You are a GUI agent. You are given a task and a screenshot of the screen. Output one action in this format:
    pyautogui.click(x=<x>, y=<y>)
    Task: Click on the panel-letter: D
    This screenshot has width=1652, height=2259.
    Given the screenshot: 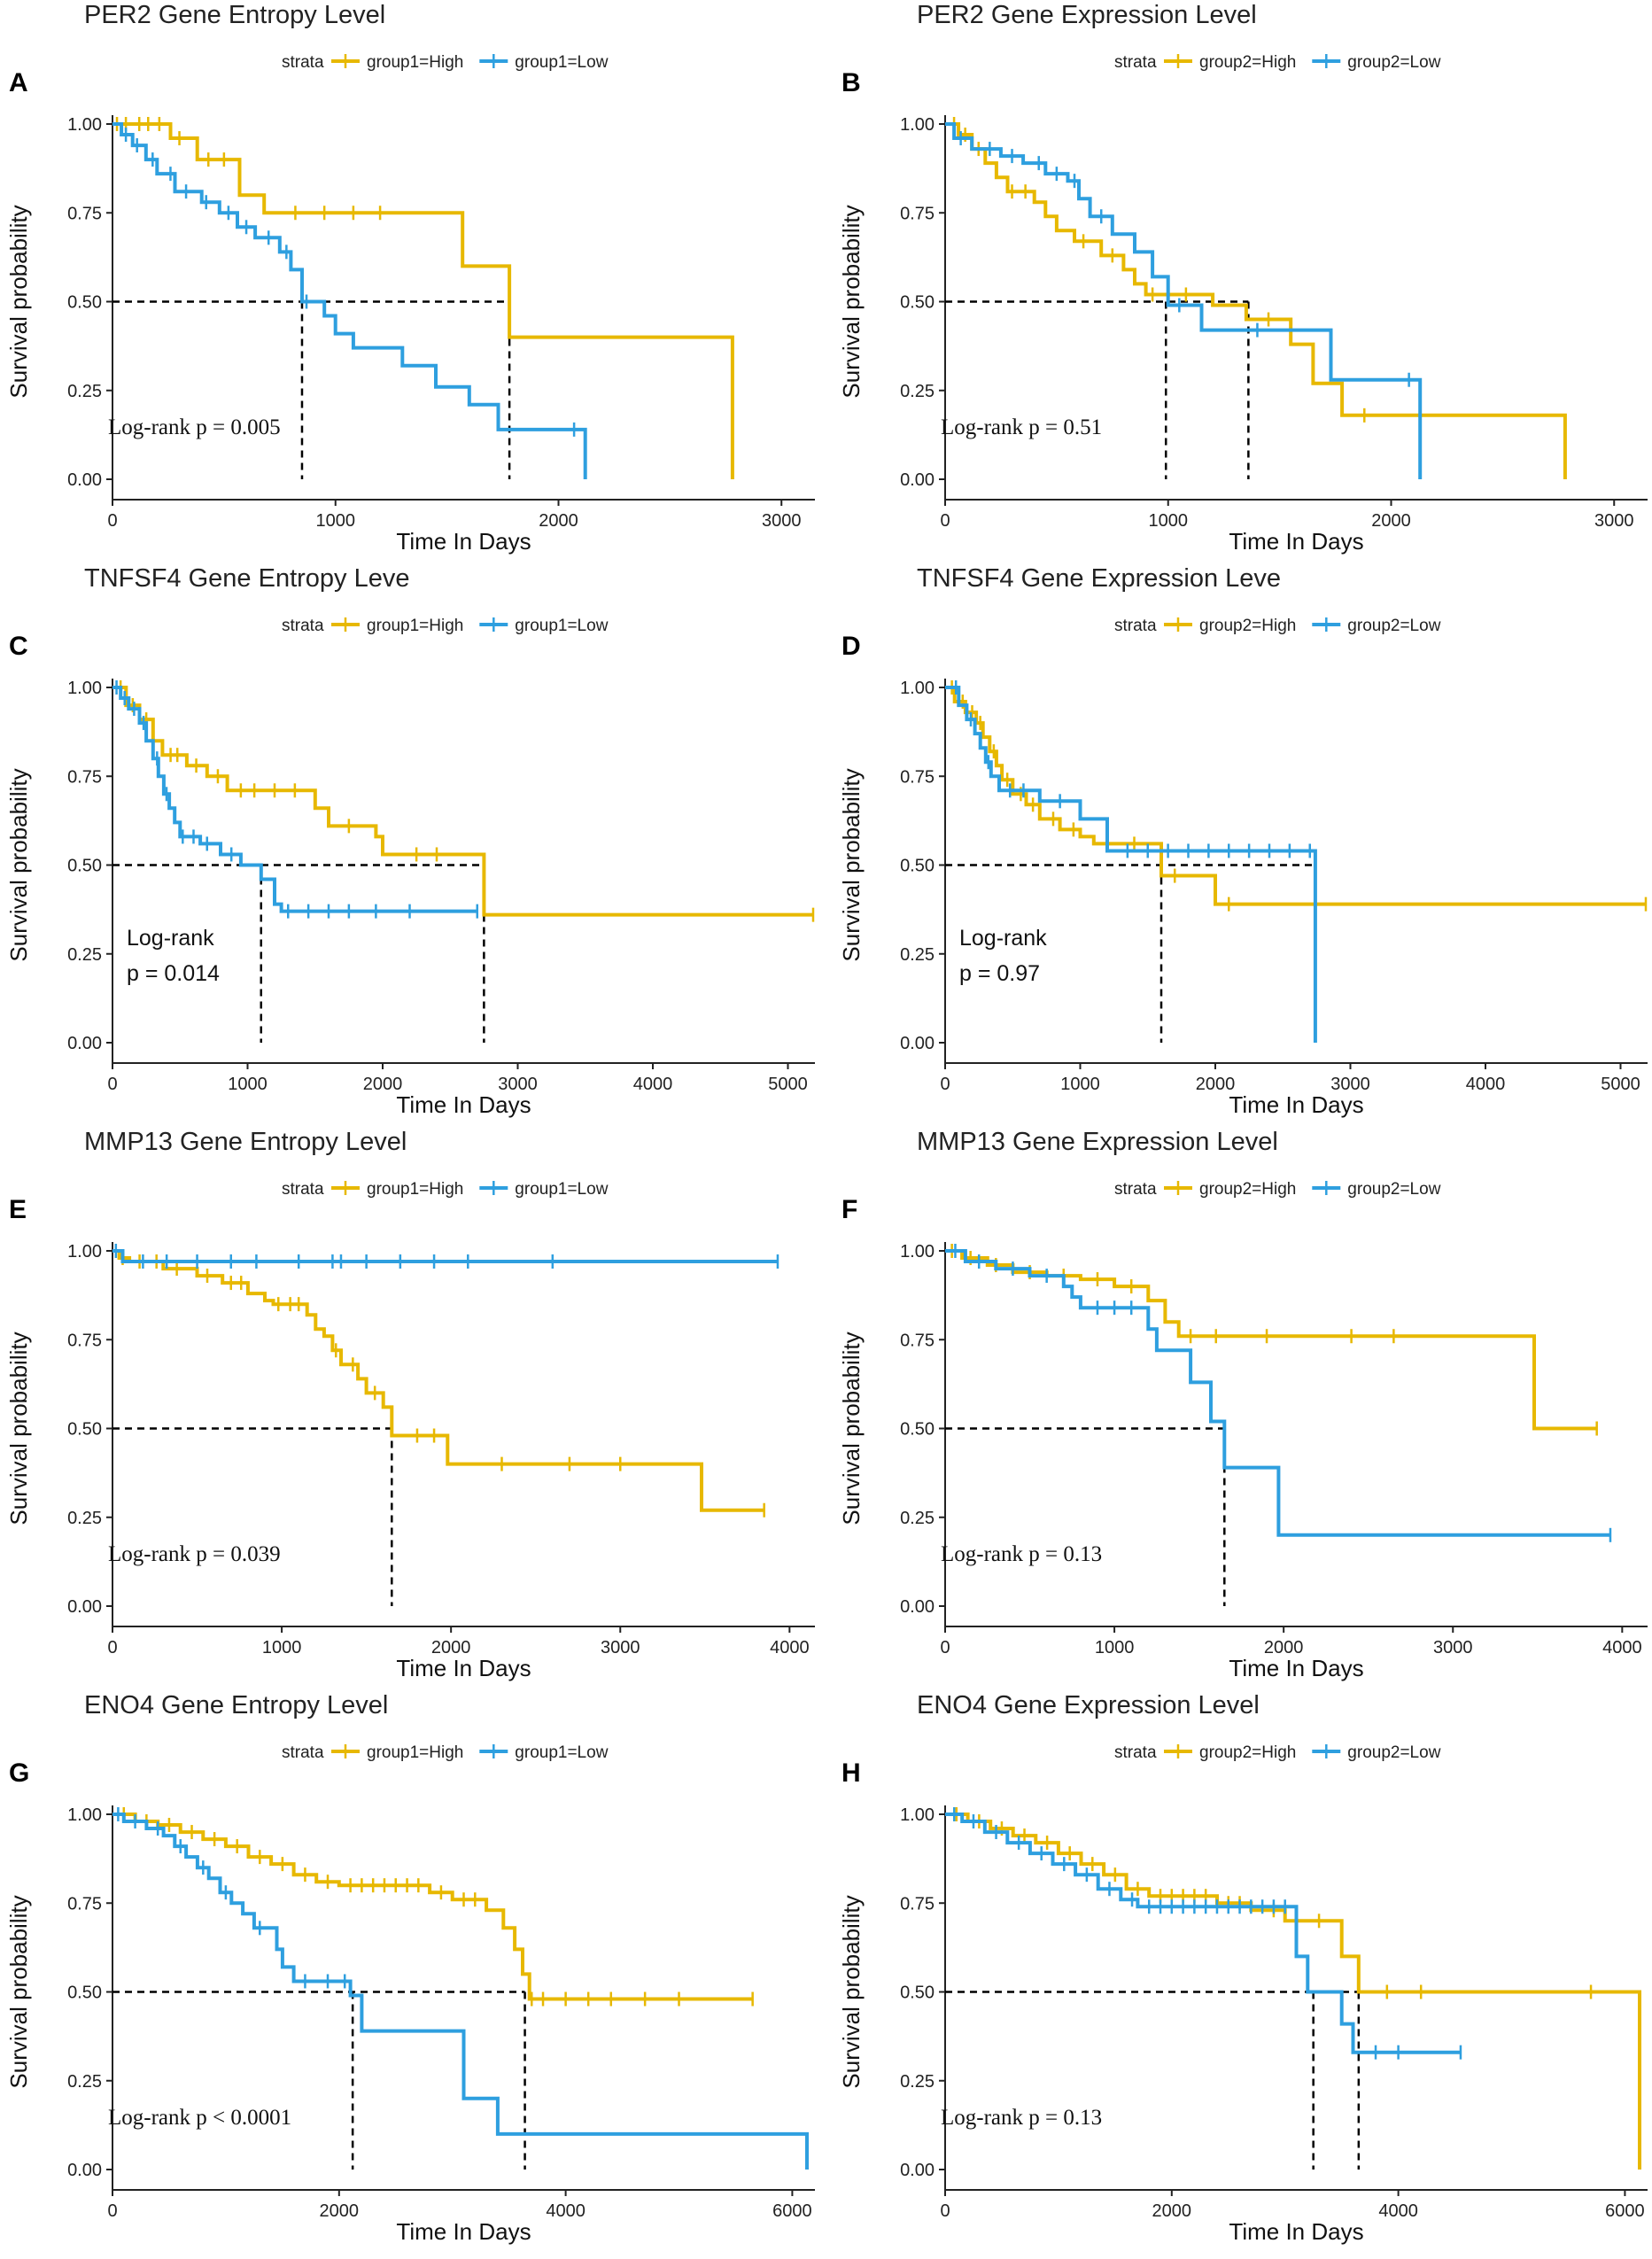 What is the action you would take?
    pyautogui.click(x=851, y=647)
    